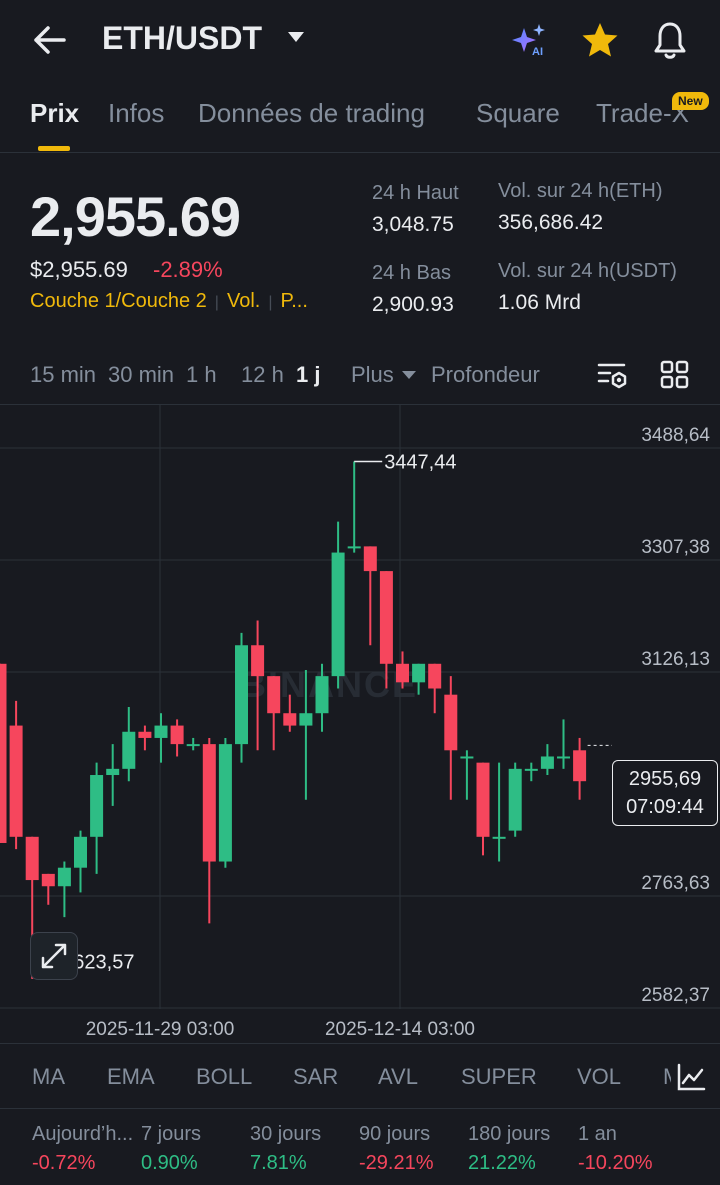 Image resolution: width=720 pixels, height=1185 pixels. I want to click on indicator-ma: MA, so click(48, 1076).